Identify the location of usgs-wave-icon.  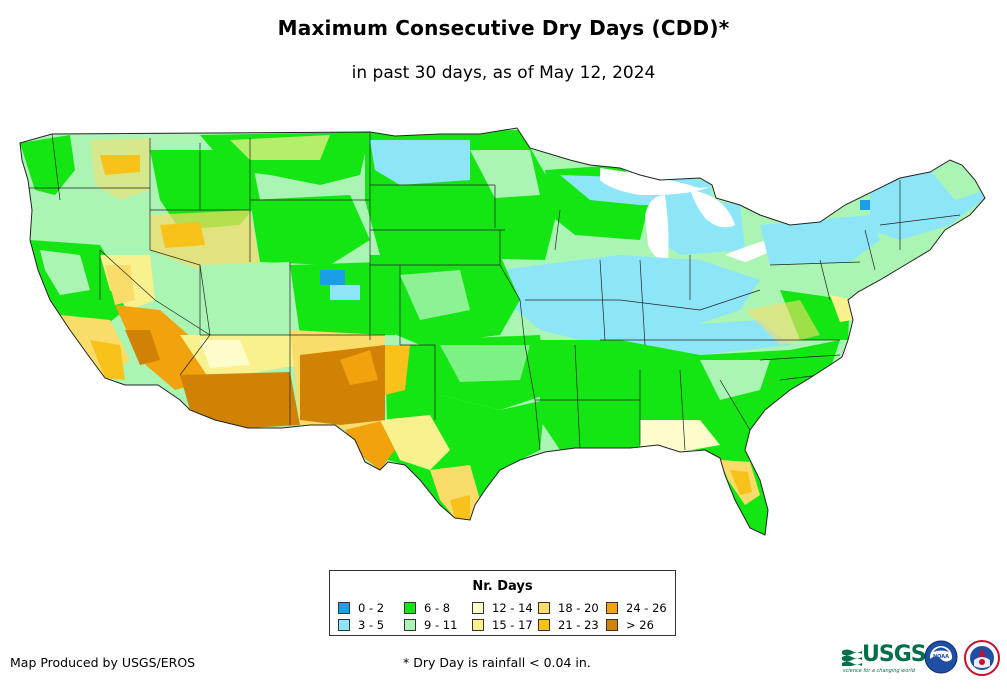
(852, 657).